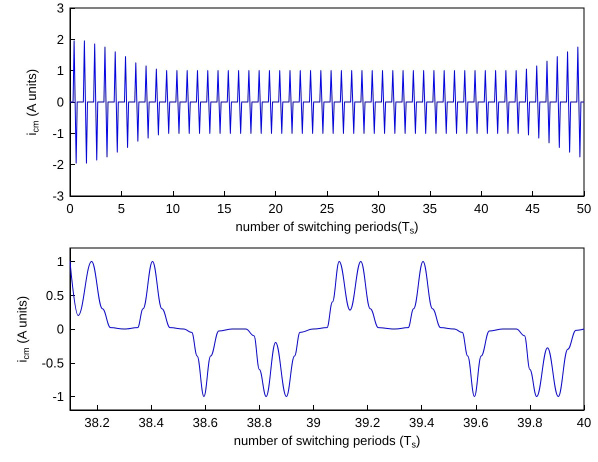 The width and height of the screenshot is (598, 462). Describe the element at coordinates (475, 422) in the screenshot. I see `x-tick-label: 39.6` at that location.